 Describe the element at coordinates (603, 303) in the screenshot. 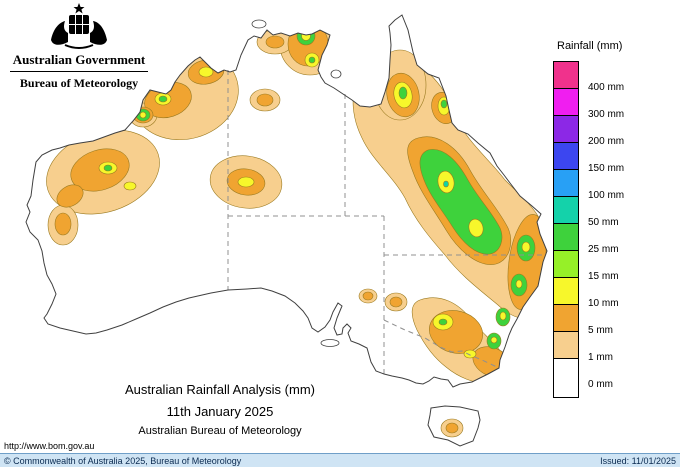

I see `legend-label: 10 mm` at that location.